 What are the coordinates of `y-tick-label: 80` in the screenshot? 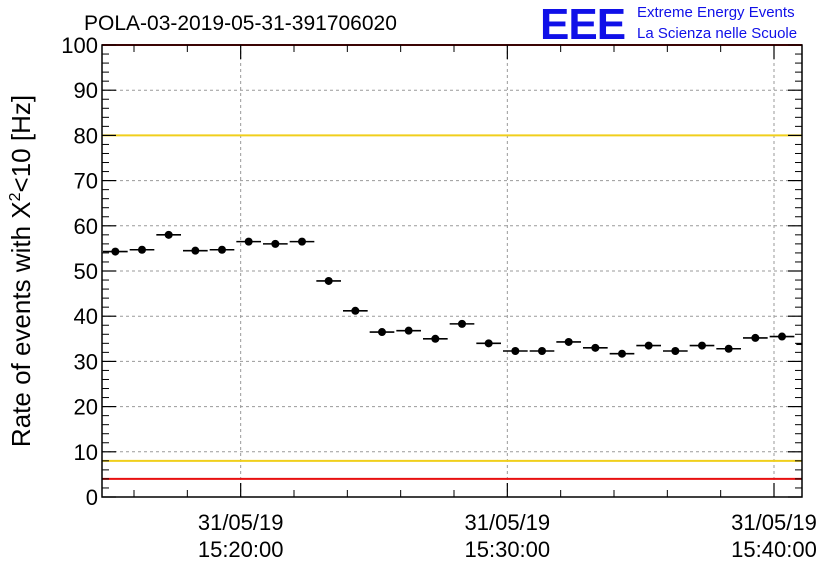 It's located at (86, 135).